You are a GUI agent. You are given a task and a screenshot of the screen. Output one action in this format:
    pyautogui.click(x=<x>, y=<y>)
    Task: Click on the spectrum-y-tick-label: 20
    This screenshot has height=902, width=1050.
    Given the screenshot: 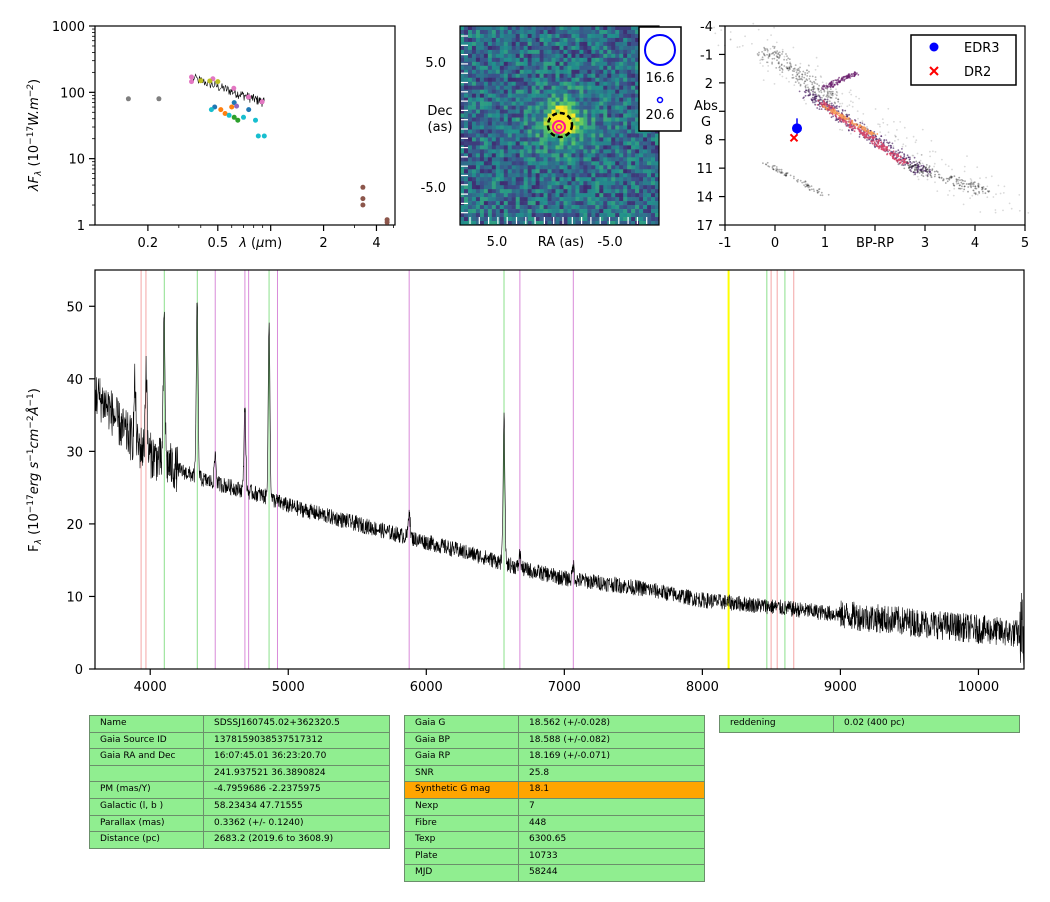 What is the action you would take?
    pyautogui.click(x=74, y=525)
    